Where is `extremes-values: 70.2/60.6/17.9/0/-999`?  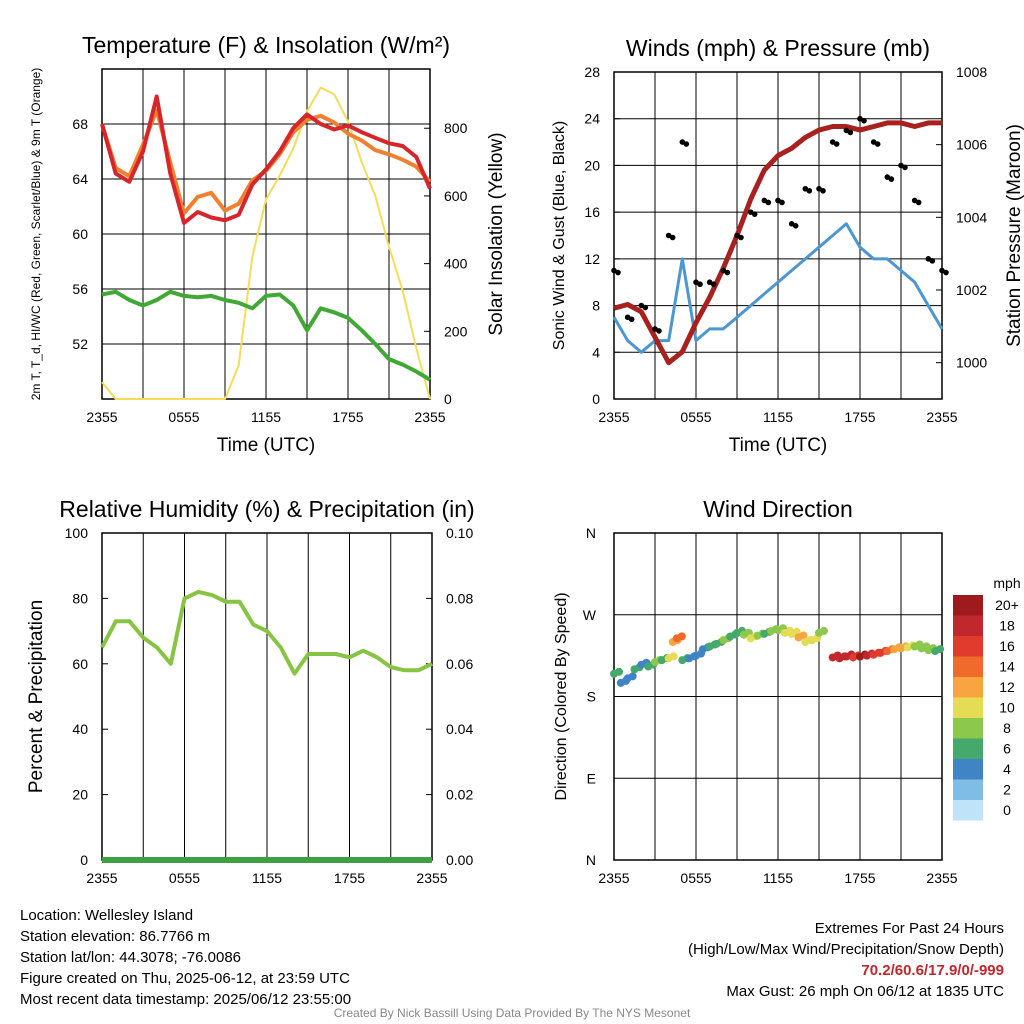 extremes-values: 70.2/60.6/17.9/0/-999 is located at coordinates (932, 970).